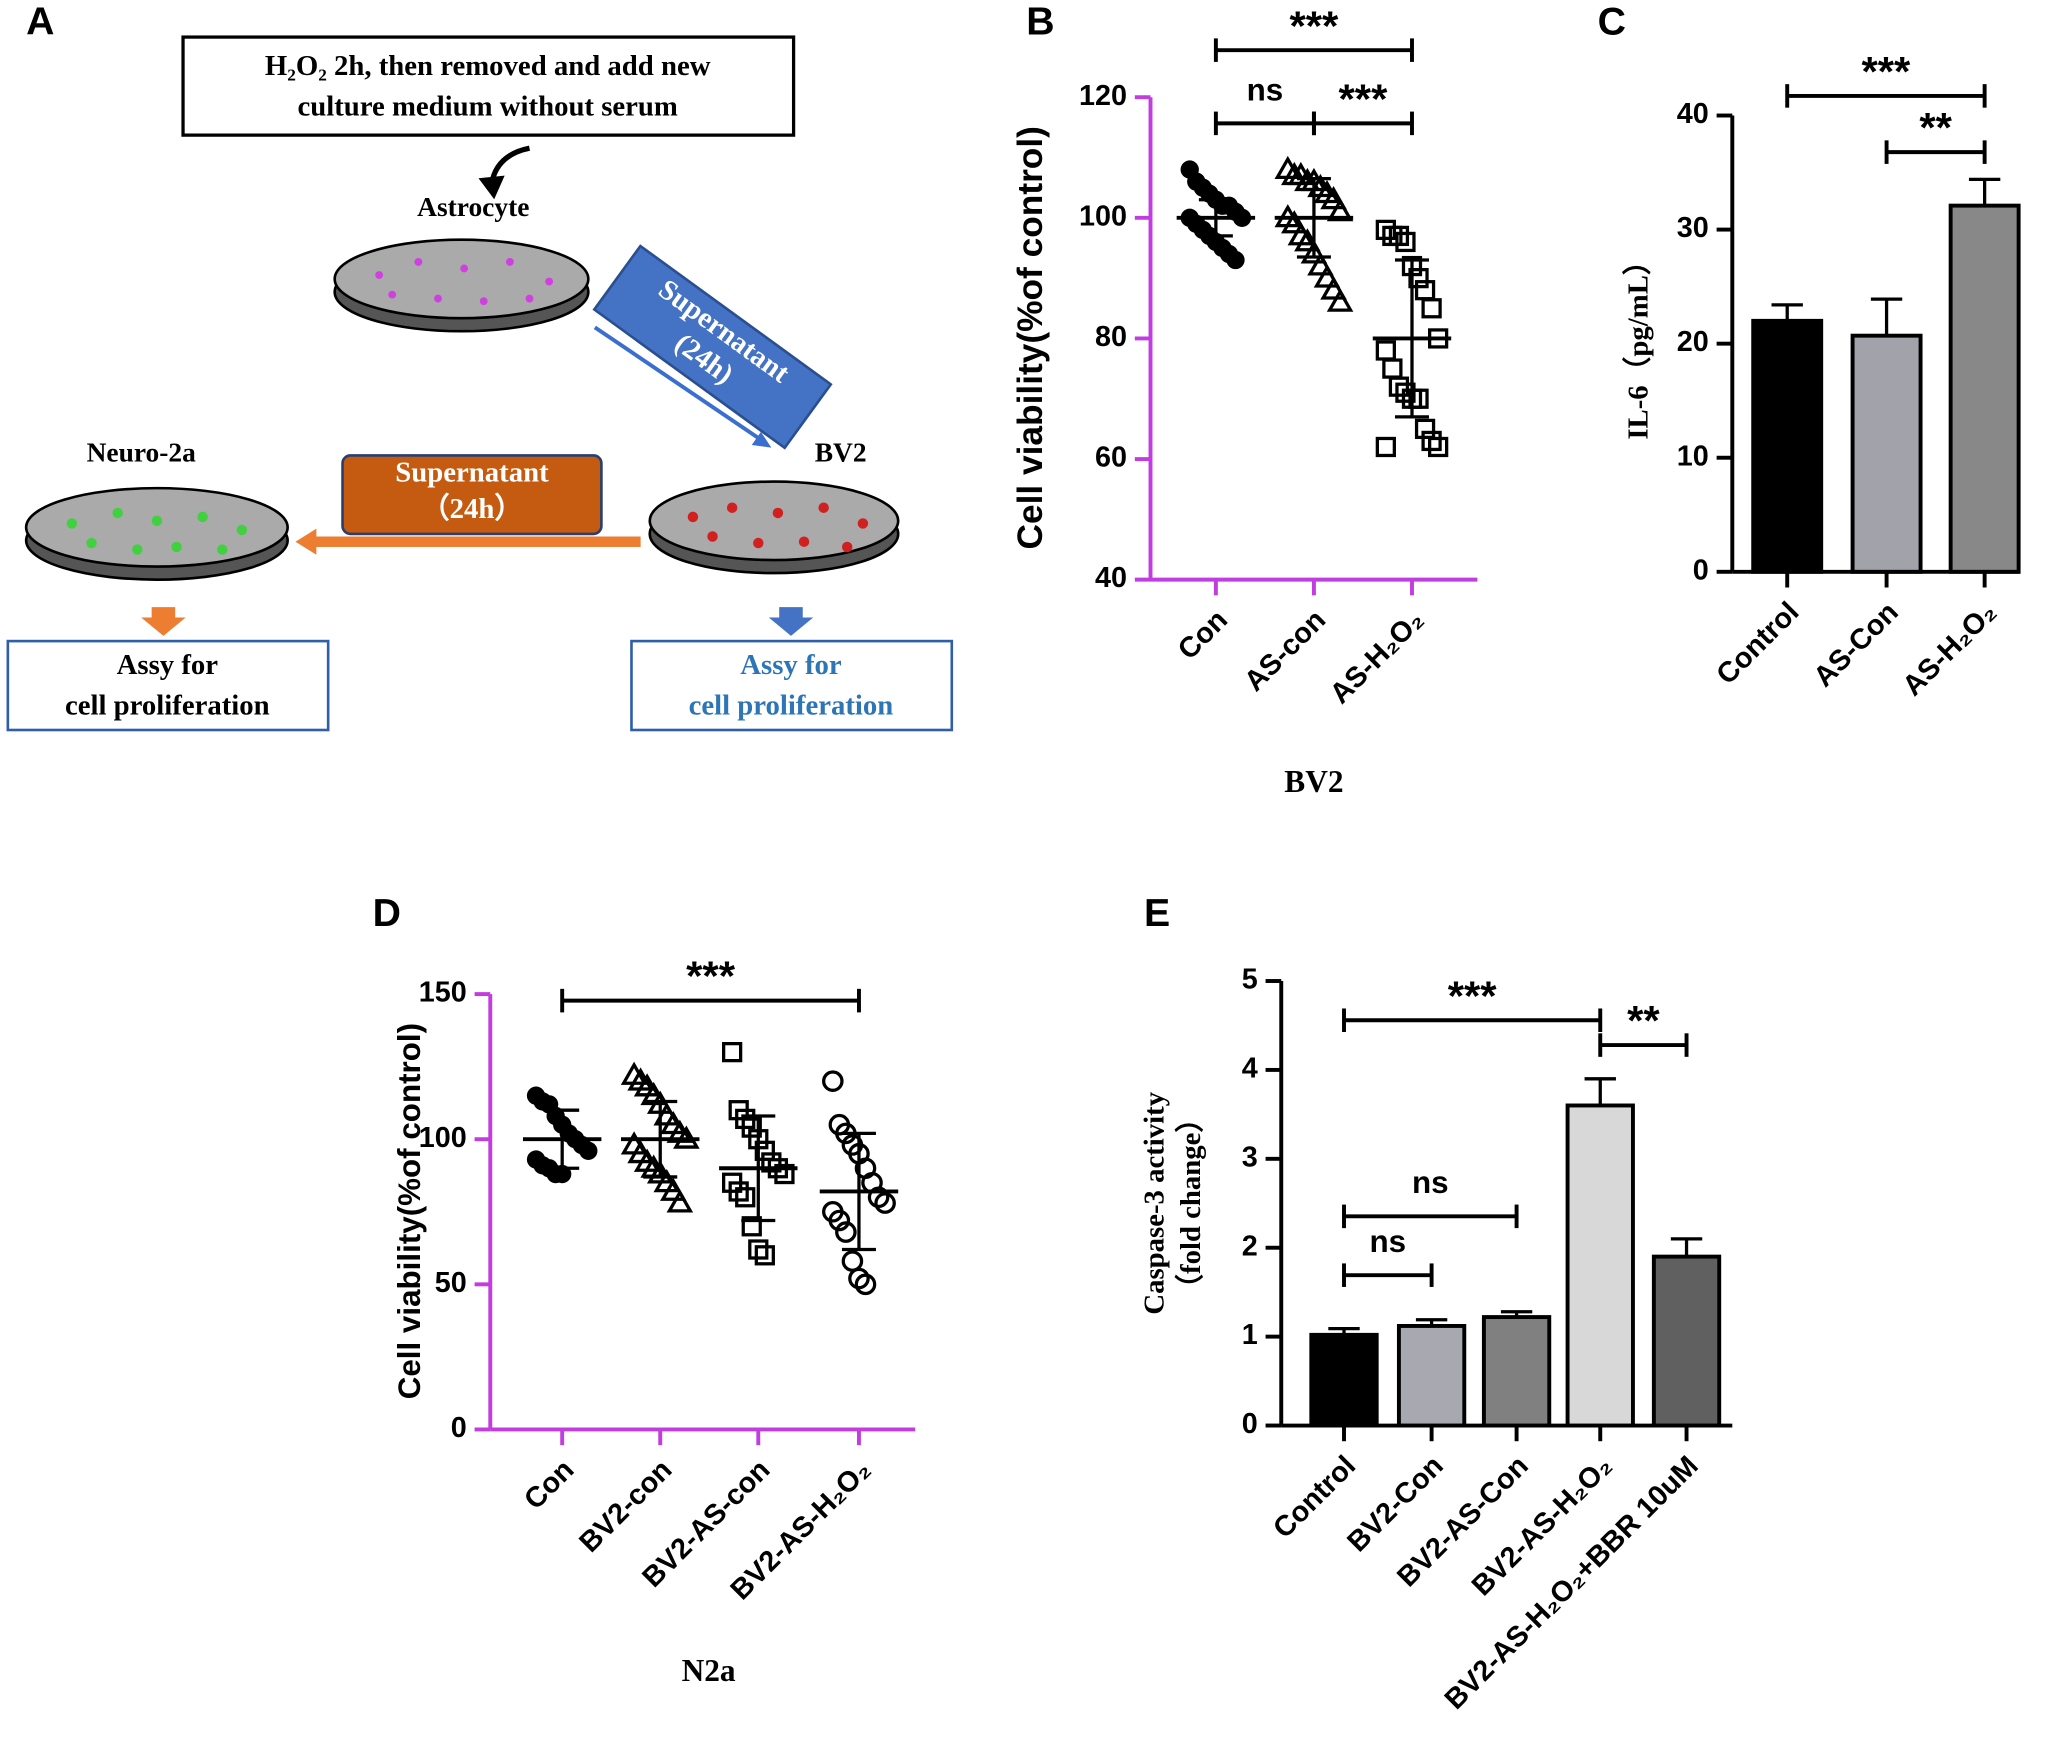  What do you see at coordinates (1250, 1157) in the screenshot?
I see `y-tick-label: 3` at bounding box center [1250, 1157].